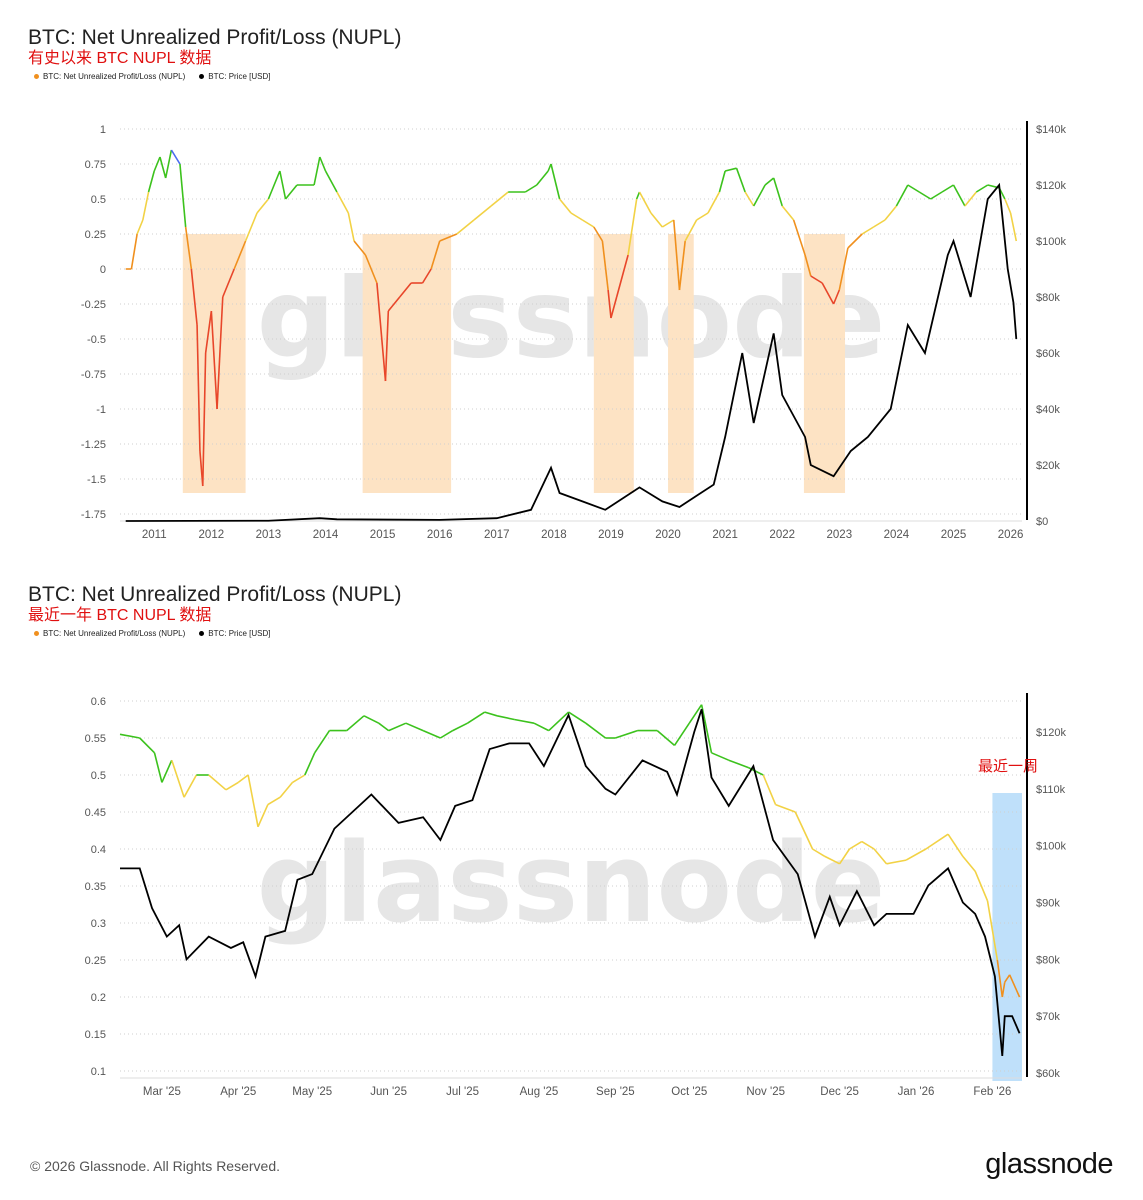 Image resolution: width=1143 pixels, height=1200 pixels. What do you see at coordinates (1051, 130) in the screenshot?
I see `y-right-tick-label: $140k` at bounding box center [1051, 130].